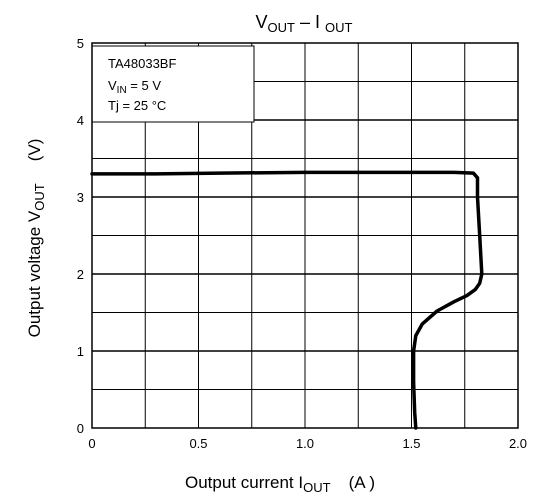 The width and height of the screenshot is (536, 502). Describe the element at coordinates (80, 236) in the screenshot. I see `y-axis-ticks: 0 1 2 3 4 5` at that location.